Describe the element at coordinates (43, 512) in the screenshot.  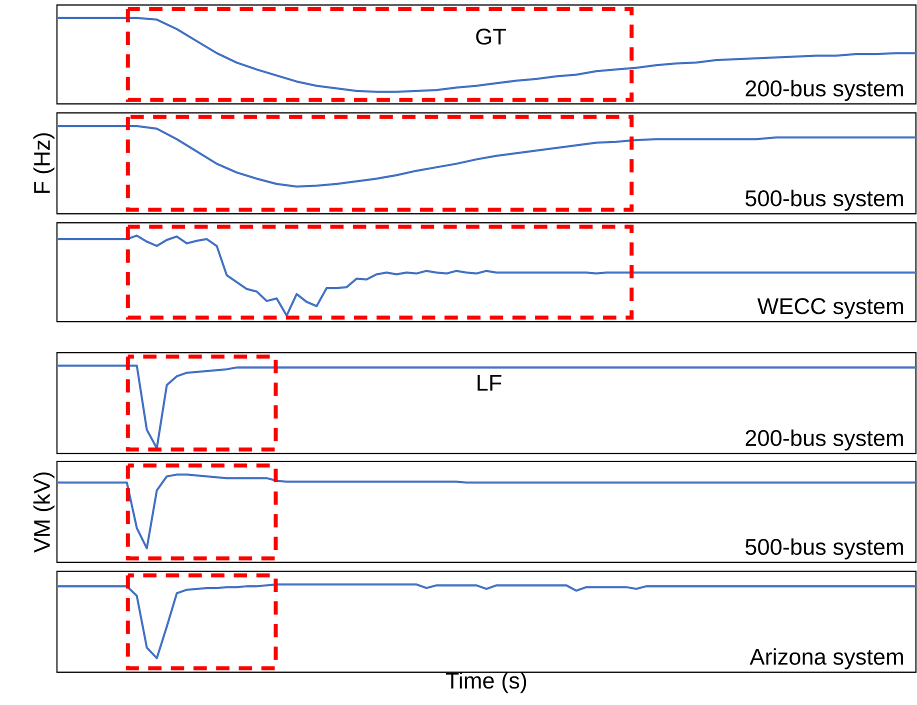
I see `y-axis-title: VM (kV)` at that location.